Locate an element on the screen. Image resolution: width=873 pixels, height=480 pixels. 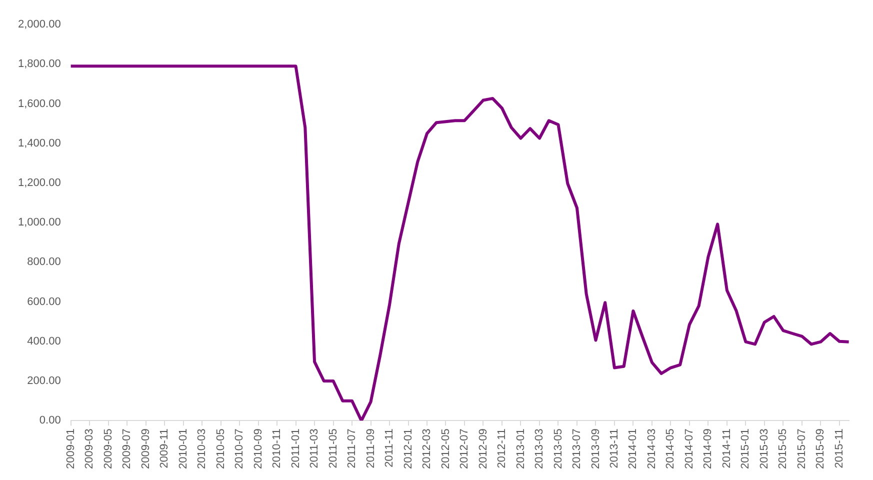
x-tick-label: 2014-09 is located at coordinates (708, 449).